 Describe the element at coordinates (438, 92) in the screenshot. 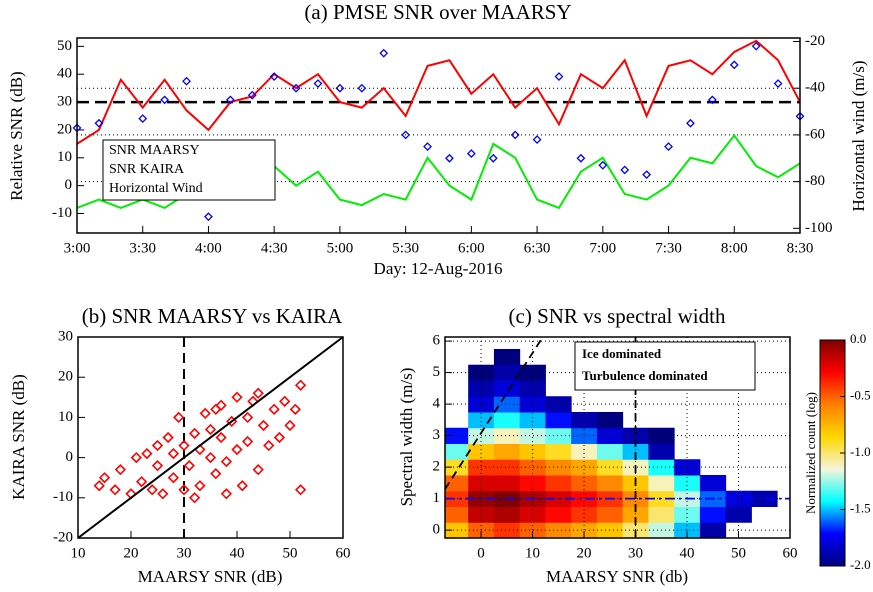

I see `series-line` at that location.